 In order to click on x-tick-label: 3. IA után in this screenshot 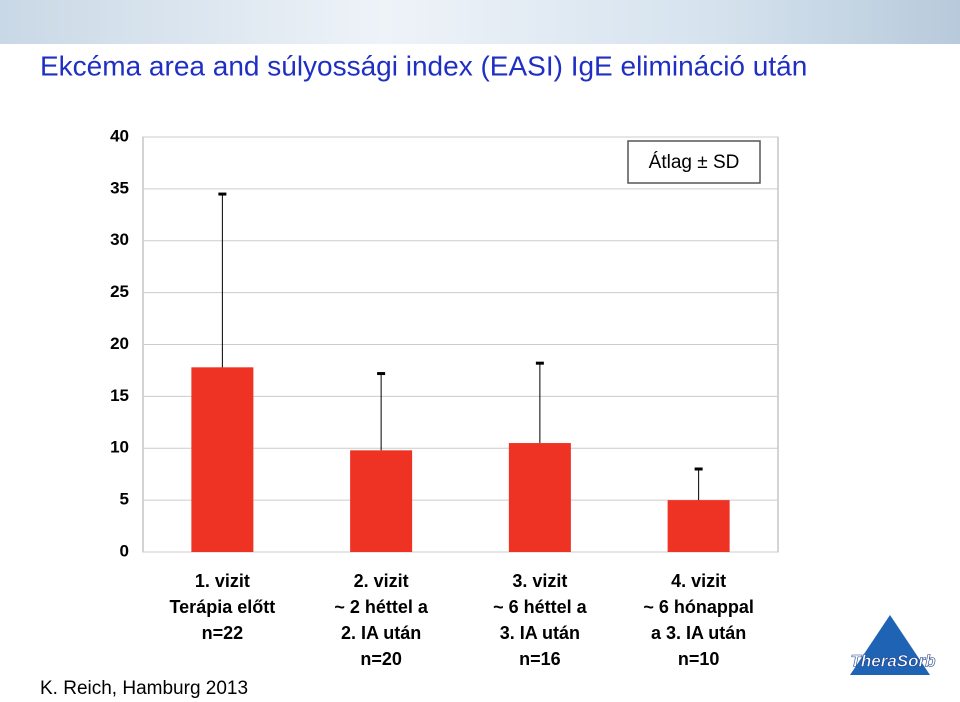, I will do `click(540, 633)`.